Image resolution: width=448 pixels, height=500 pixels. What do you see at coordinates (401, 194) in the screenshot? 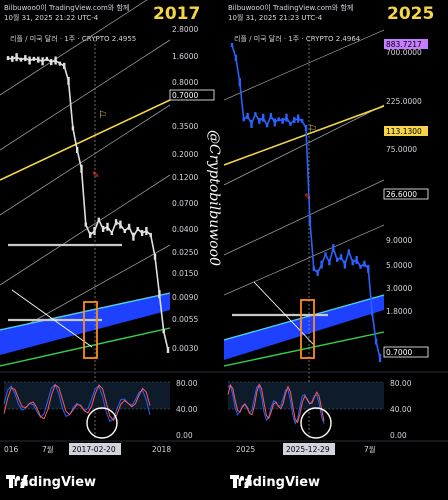
I see `price-badge-label: 26.6000` at bounding box center [401, 194].